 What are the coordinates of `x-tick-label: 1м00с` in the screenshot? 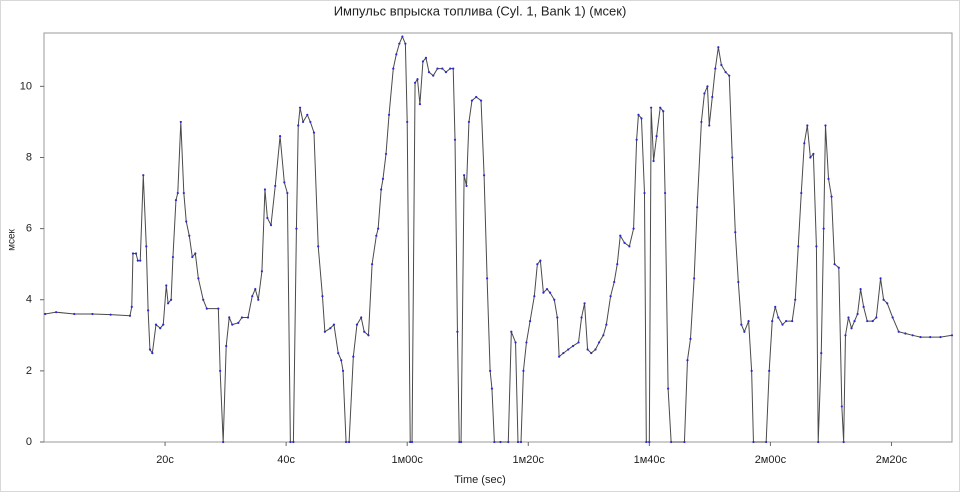 It's located at (407, 460).